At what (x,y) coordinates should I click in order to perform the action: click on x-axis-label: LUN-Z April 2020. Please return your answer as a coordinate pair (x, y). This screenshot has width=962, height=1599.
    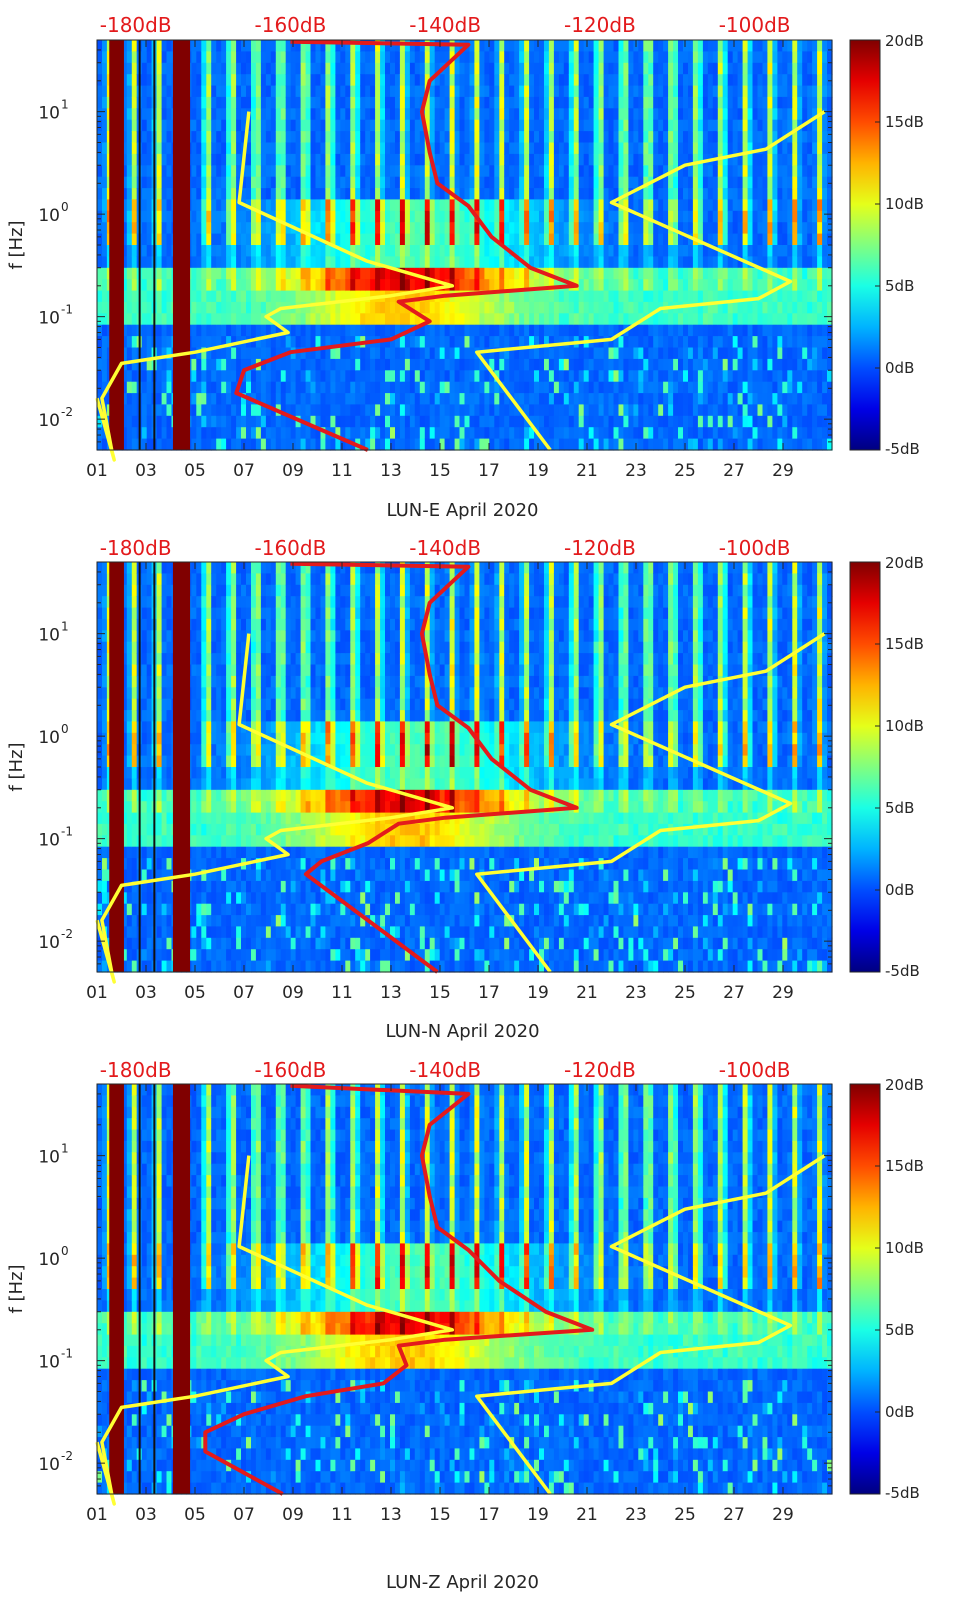
    Looking at the image, I should click on (462, 1582).